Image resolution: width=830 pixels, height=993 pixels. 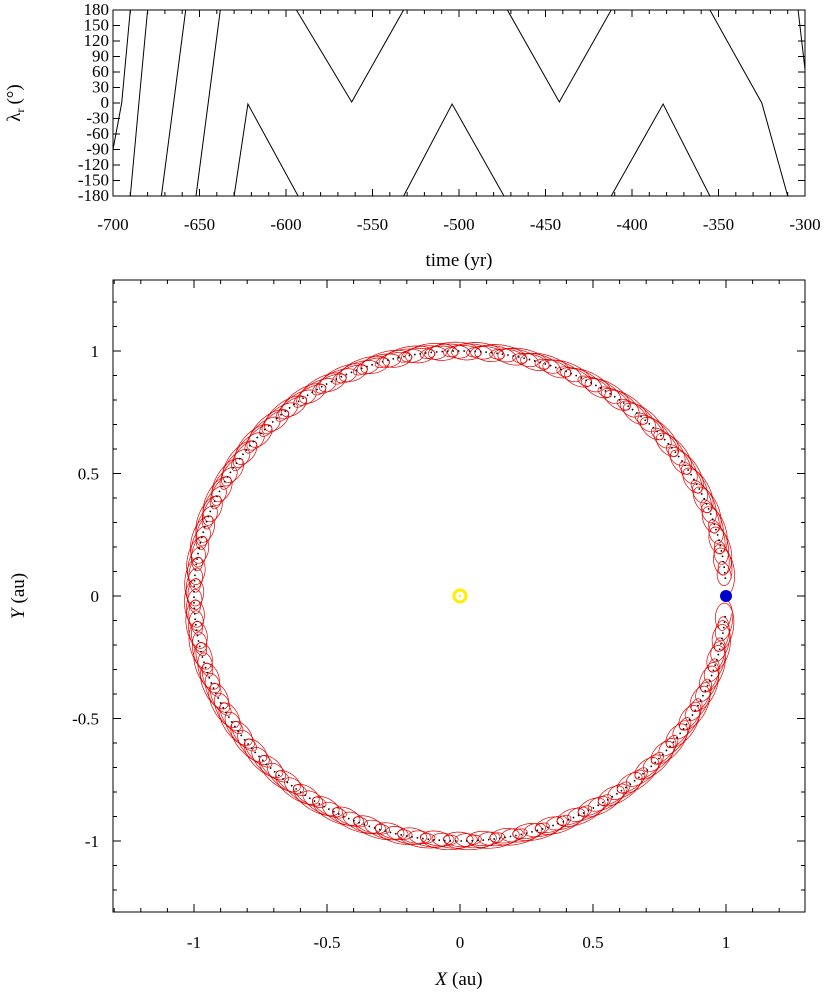 I want to click on bottom-y-tick-labels: 1 0.5 0 -0.5 -1, so click(x=85, y=596).